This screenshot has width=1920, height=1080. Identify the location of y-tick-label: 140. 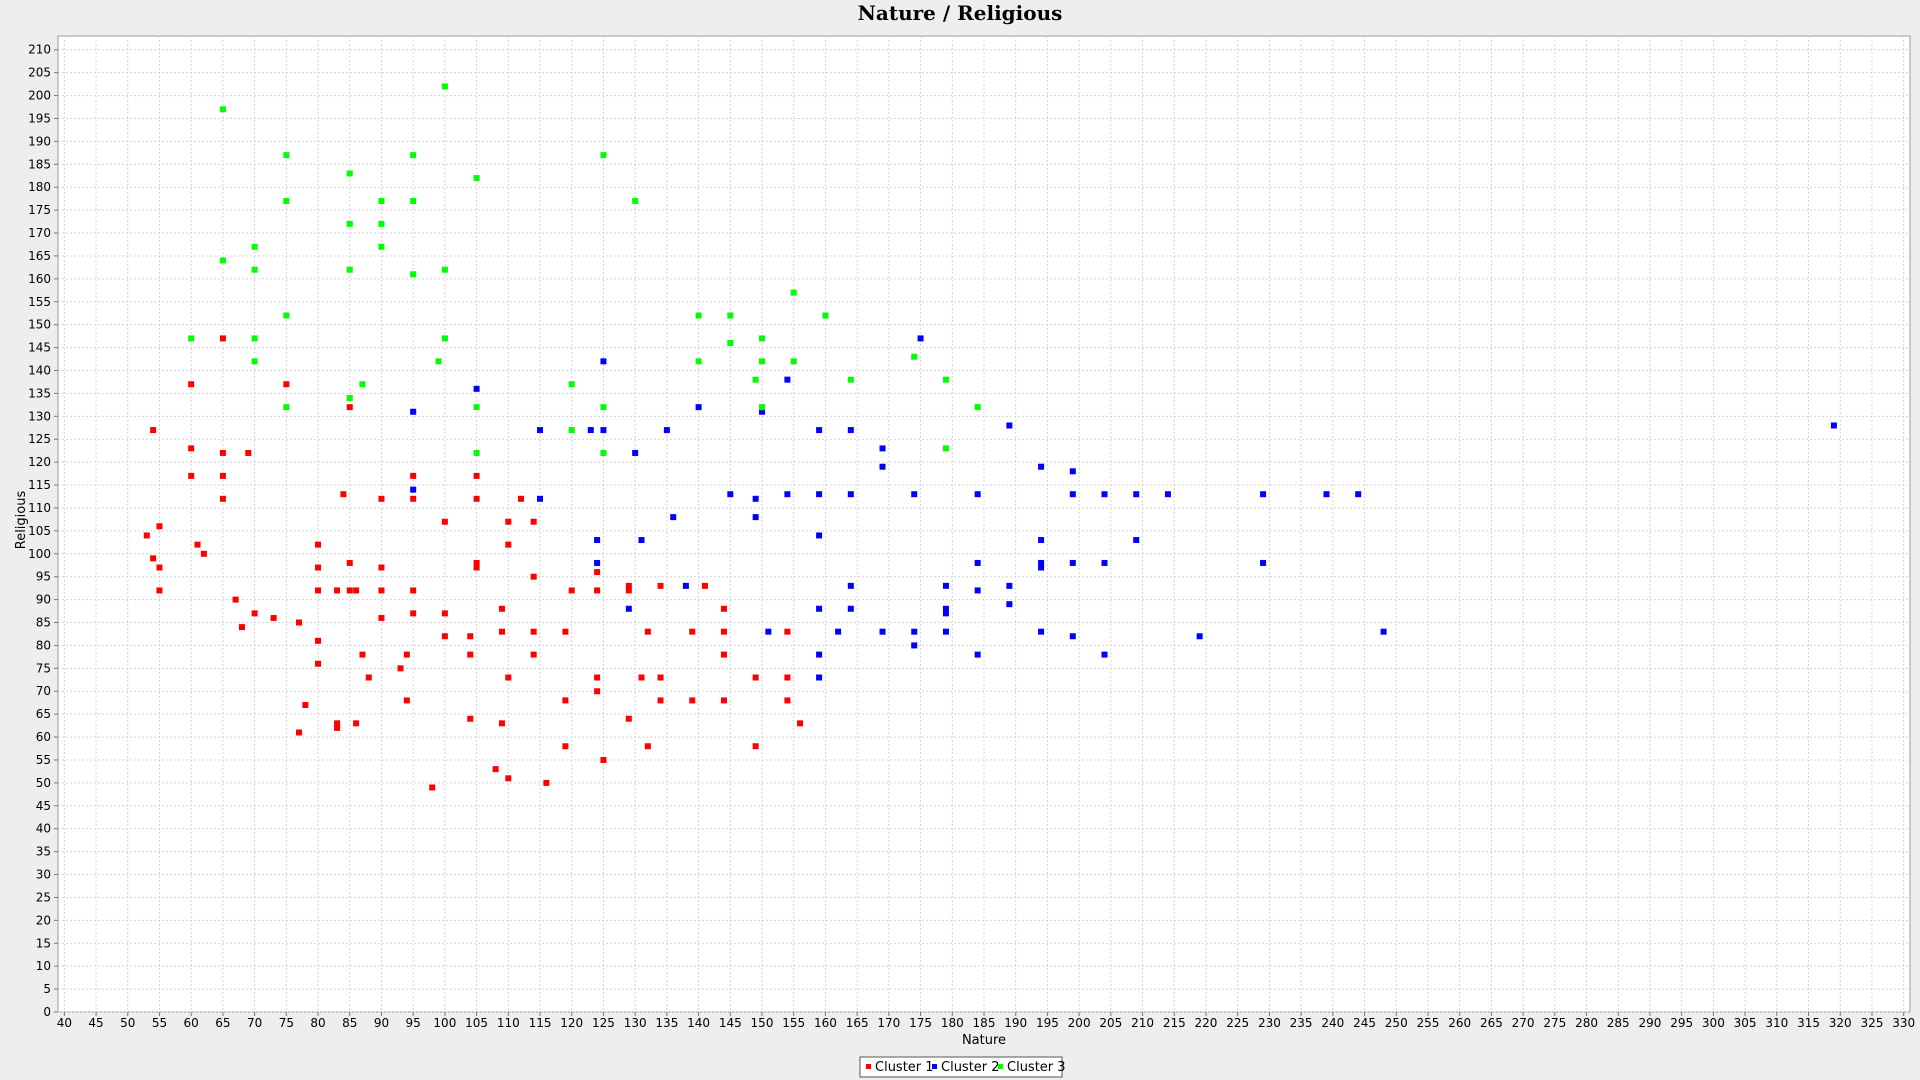
(39, 370).